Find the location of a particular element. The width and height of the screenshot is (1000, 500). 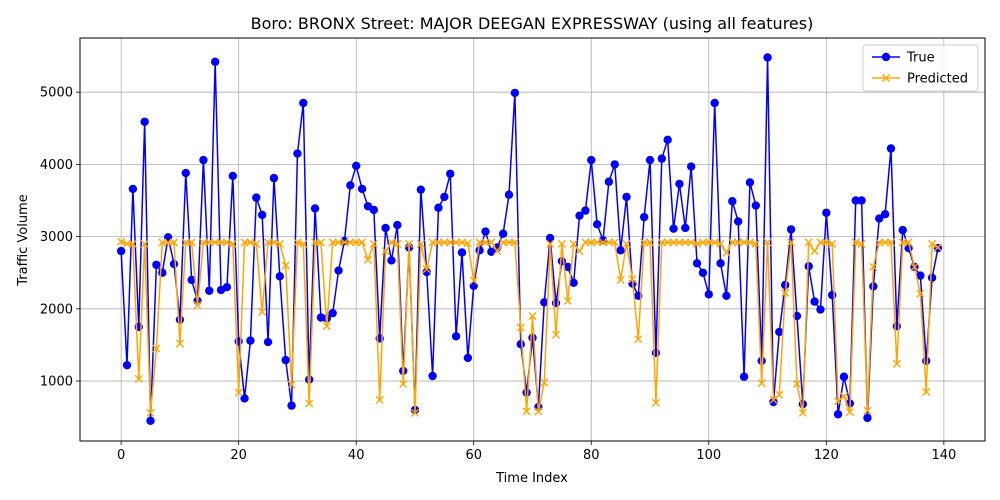

x-tick-label: 100 is located at coordinates (708, 455).